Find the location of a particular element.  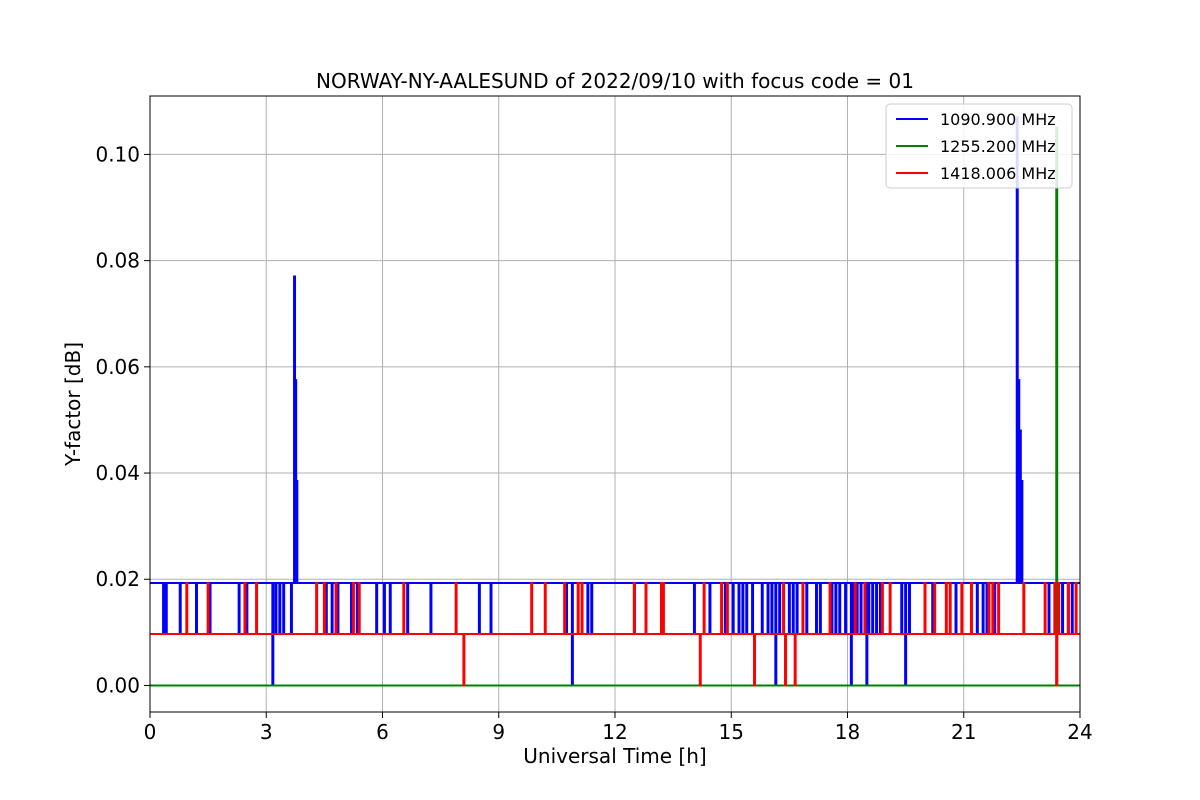

x-tick-label: 0 is located at coordinates (150, 732).